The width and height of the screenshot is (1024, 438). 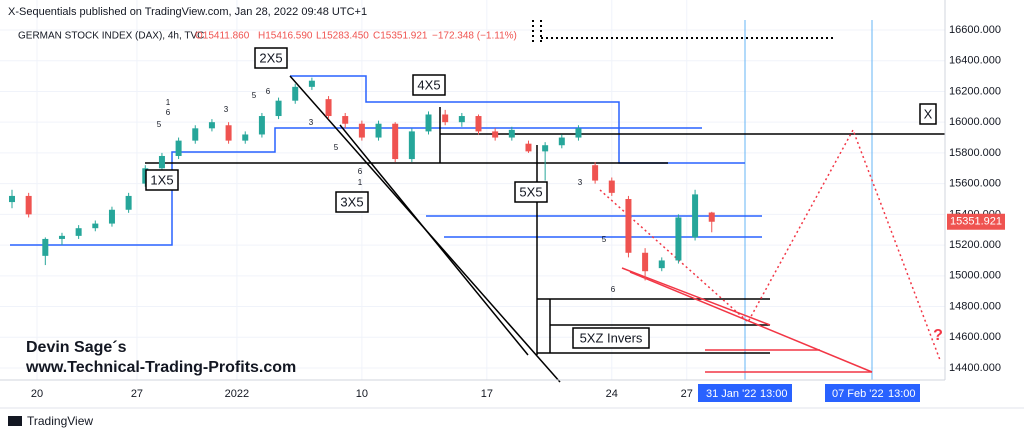 I want to click on label: 4X5, so click(x=428, y=84).